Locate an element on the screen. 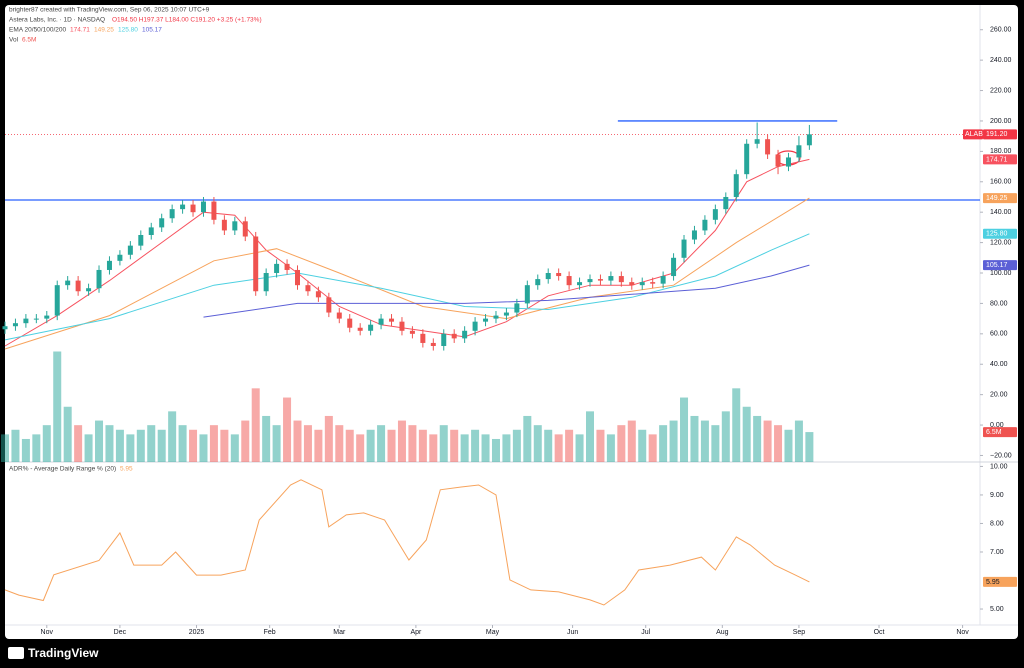 The height and width of the screenshot is (668, 1024). x-tick-label: 2025 is located at coordinates (197, 632).